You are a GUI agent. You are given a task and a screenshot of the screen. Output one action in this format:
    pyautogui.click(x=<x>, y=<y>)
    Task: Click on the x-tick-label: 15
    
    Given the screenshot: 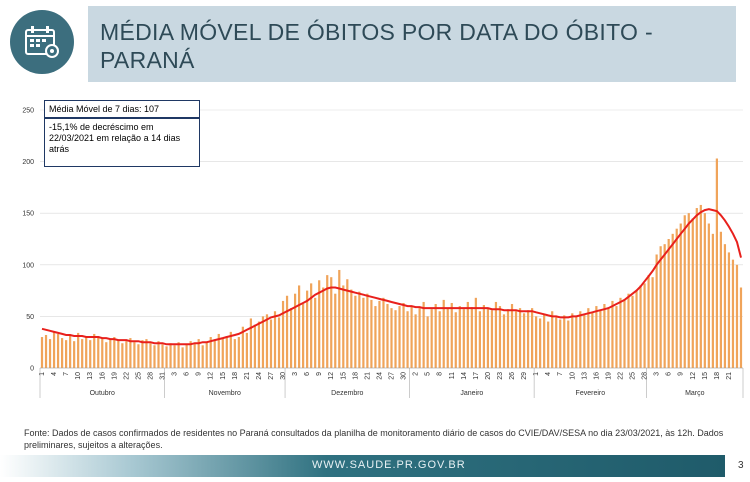 What is the action you would take?
    pyautogui.click(x=223, y=376)
    